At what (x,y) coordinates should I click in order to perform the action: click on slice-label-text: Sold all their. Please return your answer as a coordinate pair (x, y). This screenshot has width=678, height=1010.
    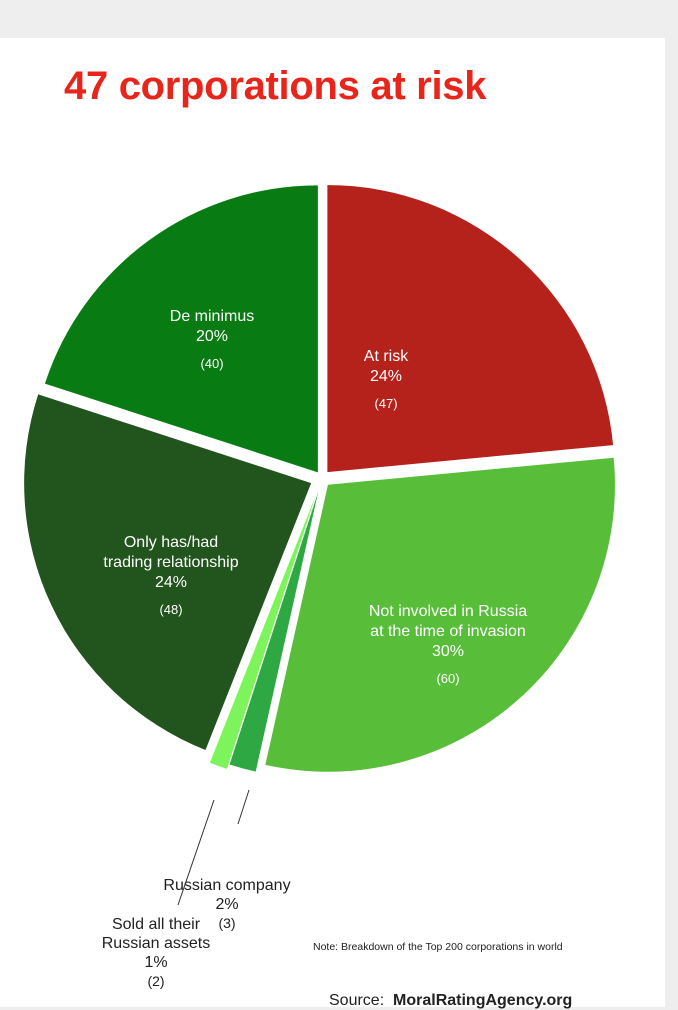
    Looking at the image, I should click on (156, 924).